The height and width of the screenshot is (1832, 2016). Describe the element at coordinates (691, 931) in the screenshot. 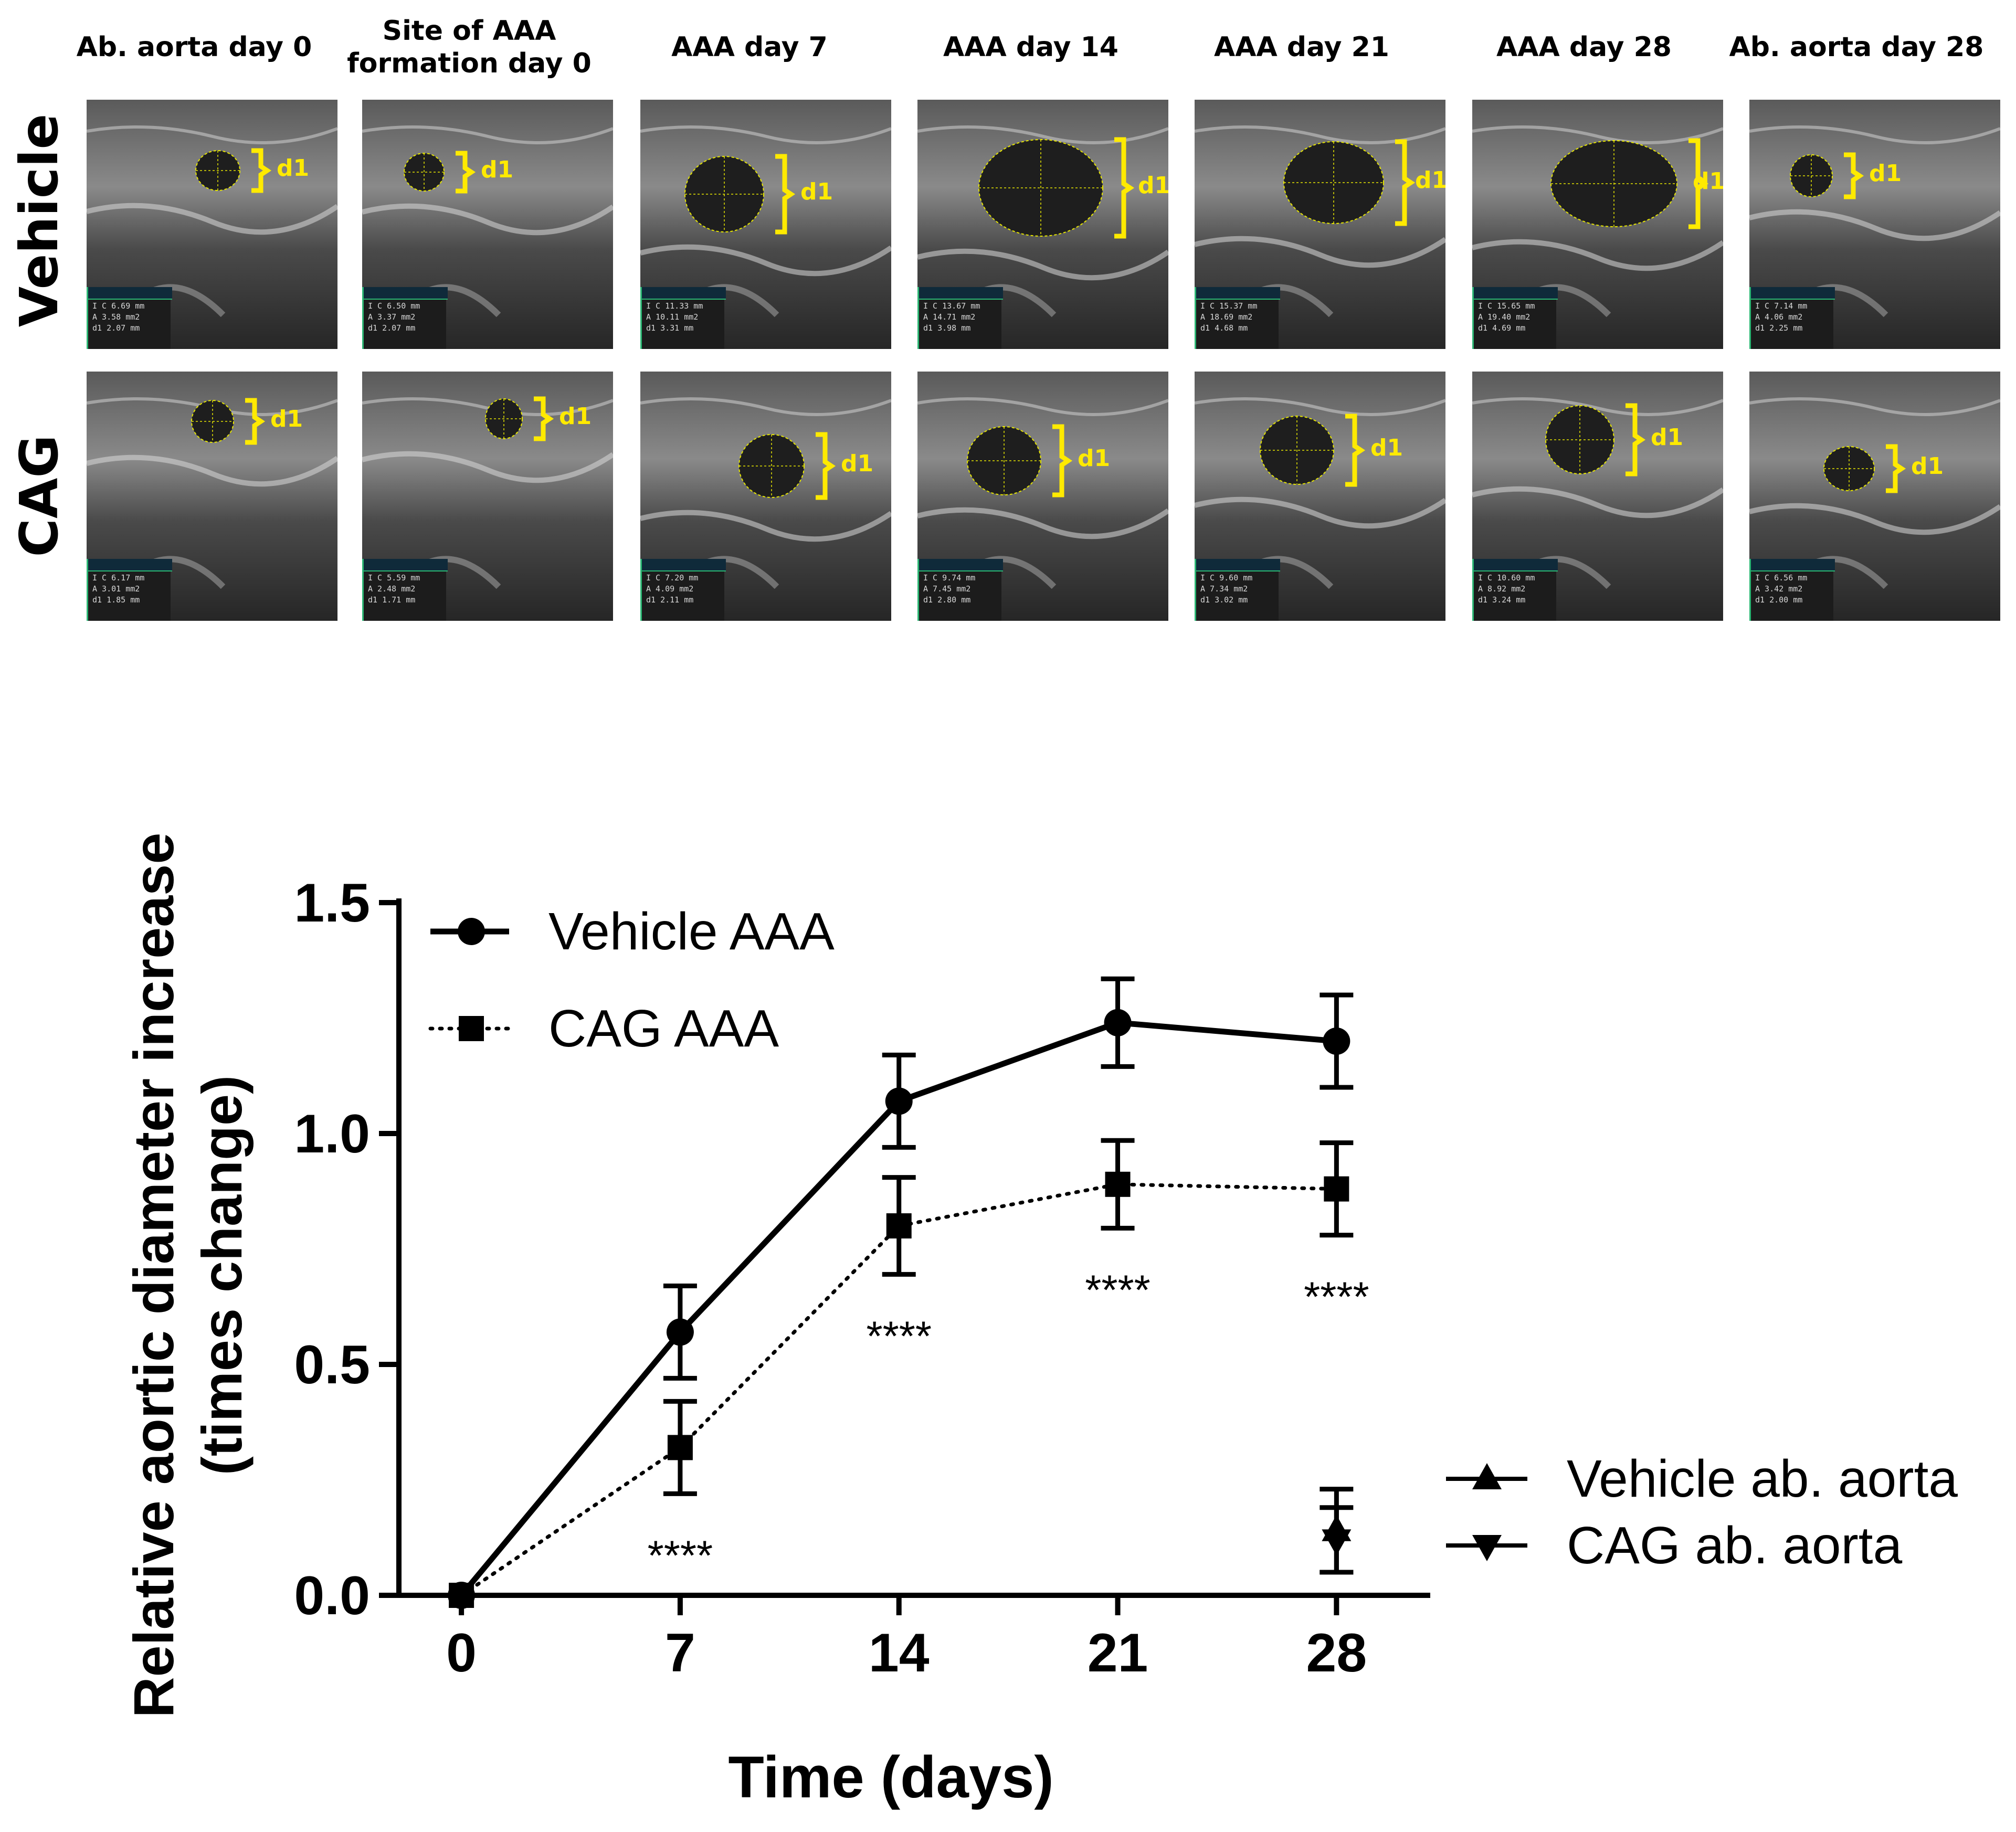

I see `legend-label: Vehicle AAA` at that location.